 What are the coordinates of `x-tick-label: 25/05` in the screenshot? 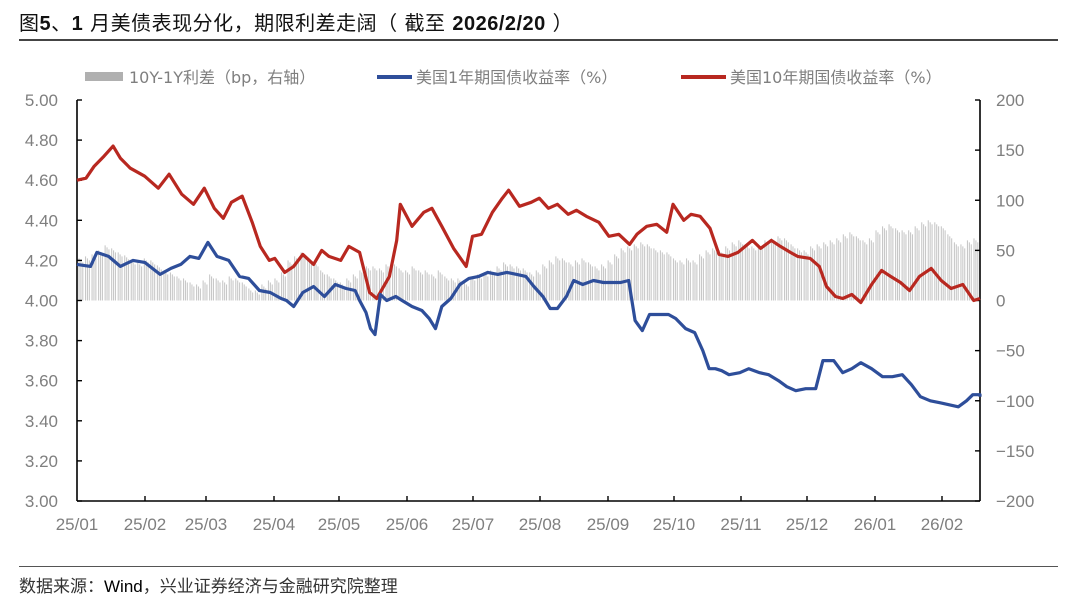 It's located at (339, 524).